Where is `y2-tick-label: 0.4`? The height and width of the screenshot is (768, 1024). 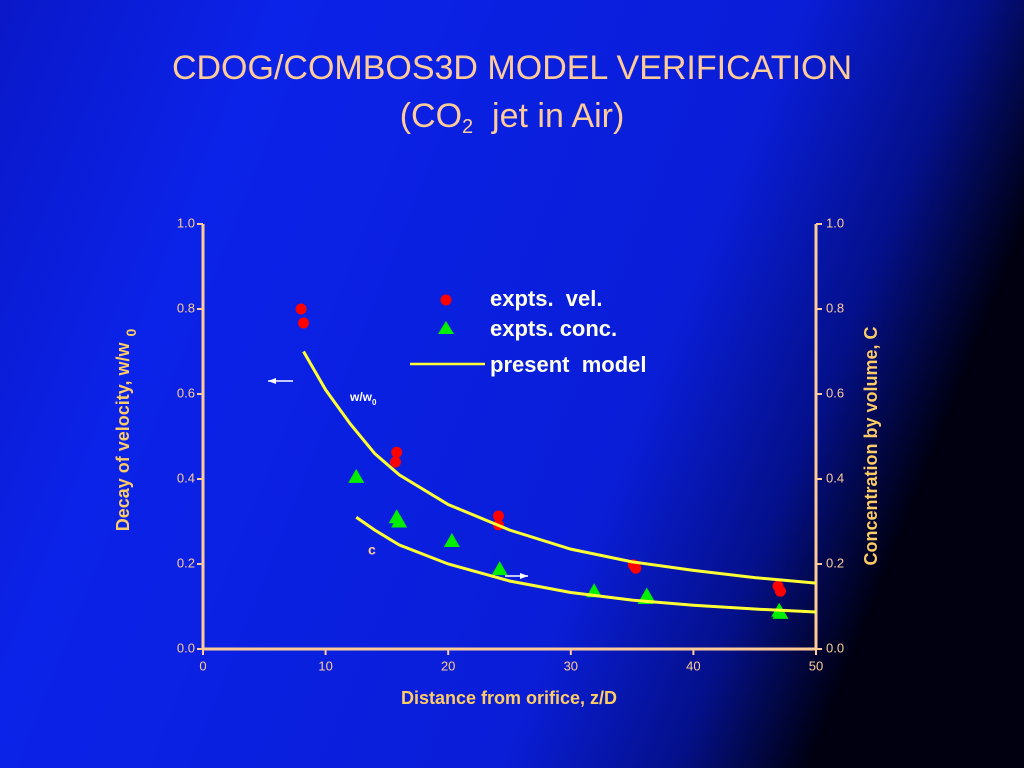 y2-tick-label: 0.4 is located at coordinates (835, 477).